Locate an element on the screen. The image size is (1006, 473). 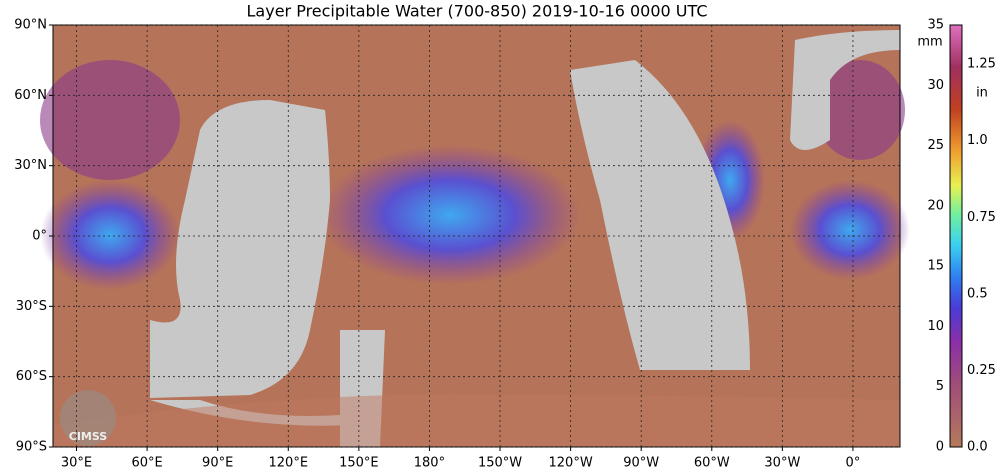
x-tick-label: 0° is located at coordinates (853, 463).